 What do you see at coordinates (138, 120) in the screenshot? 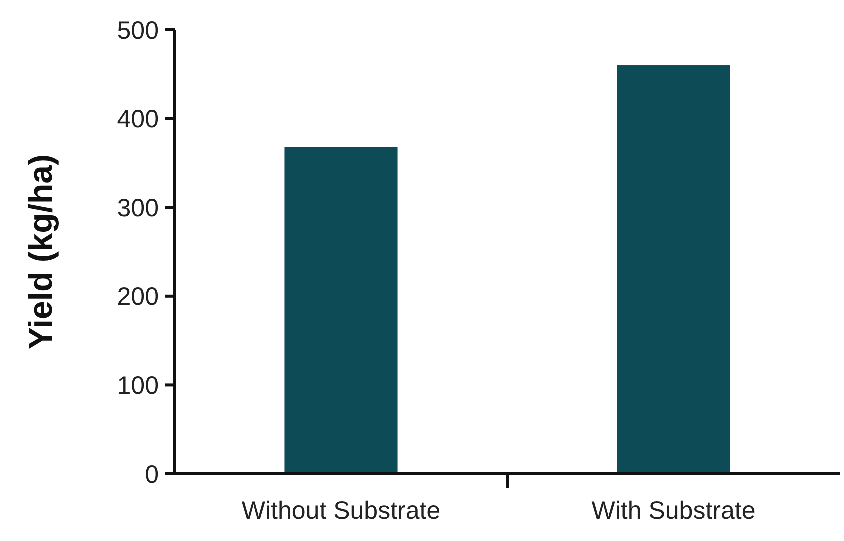
I see `y-tick-label: 400` at bounding box center [138, 120].